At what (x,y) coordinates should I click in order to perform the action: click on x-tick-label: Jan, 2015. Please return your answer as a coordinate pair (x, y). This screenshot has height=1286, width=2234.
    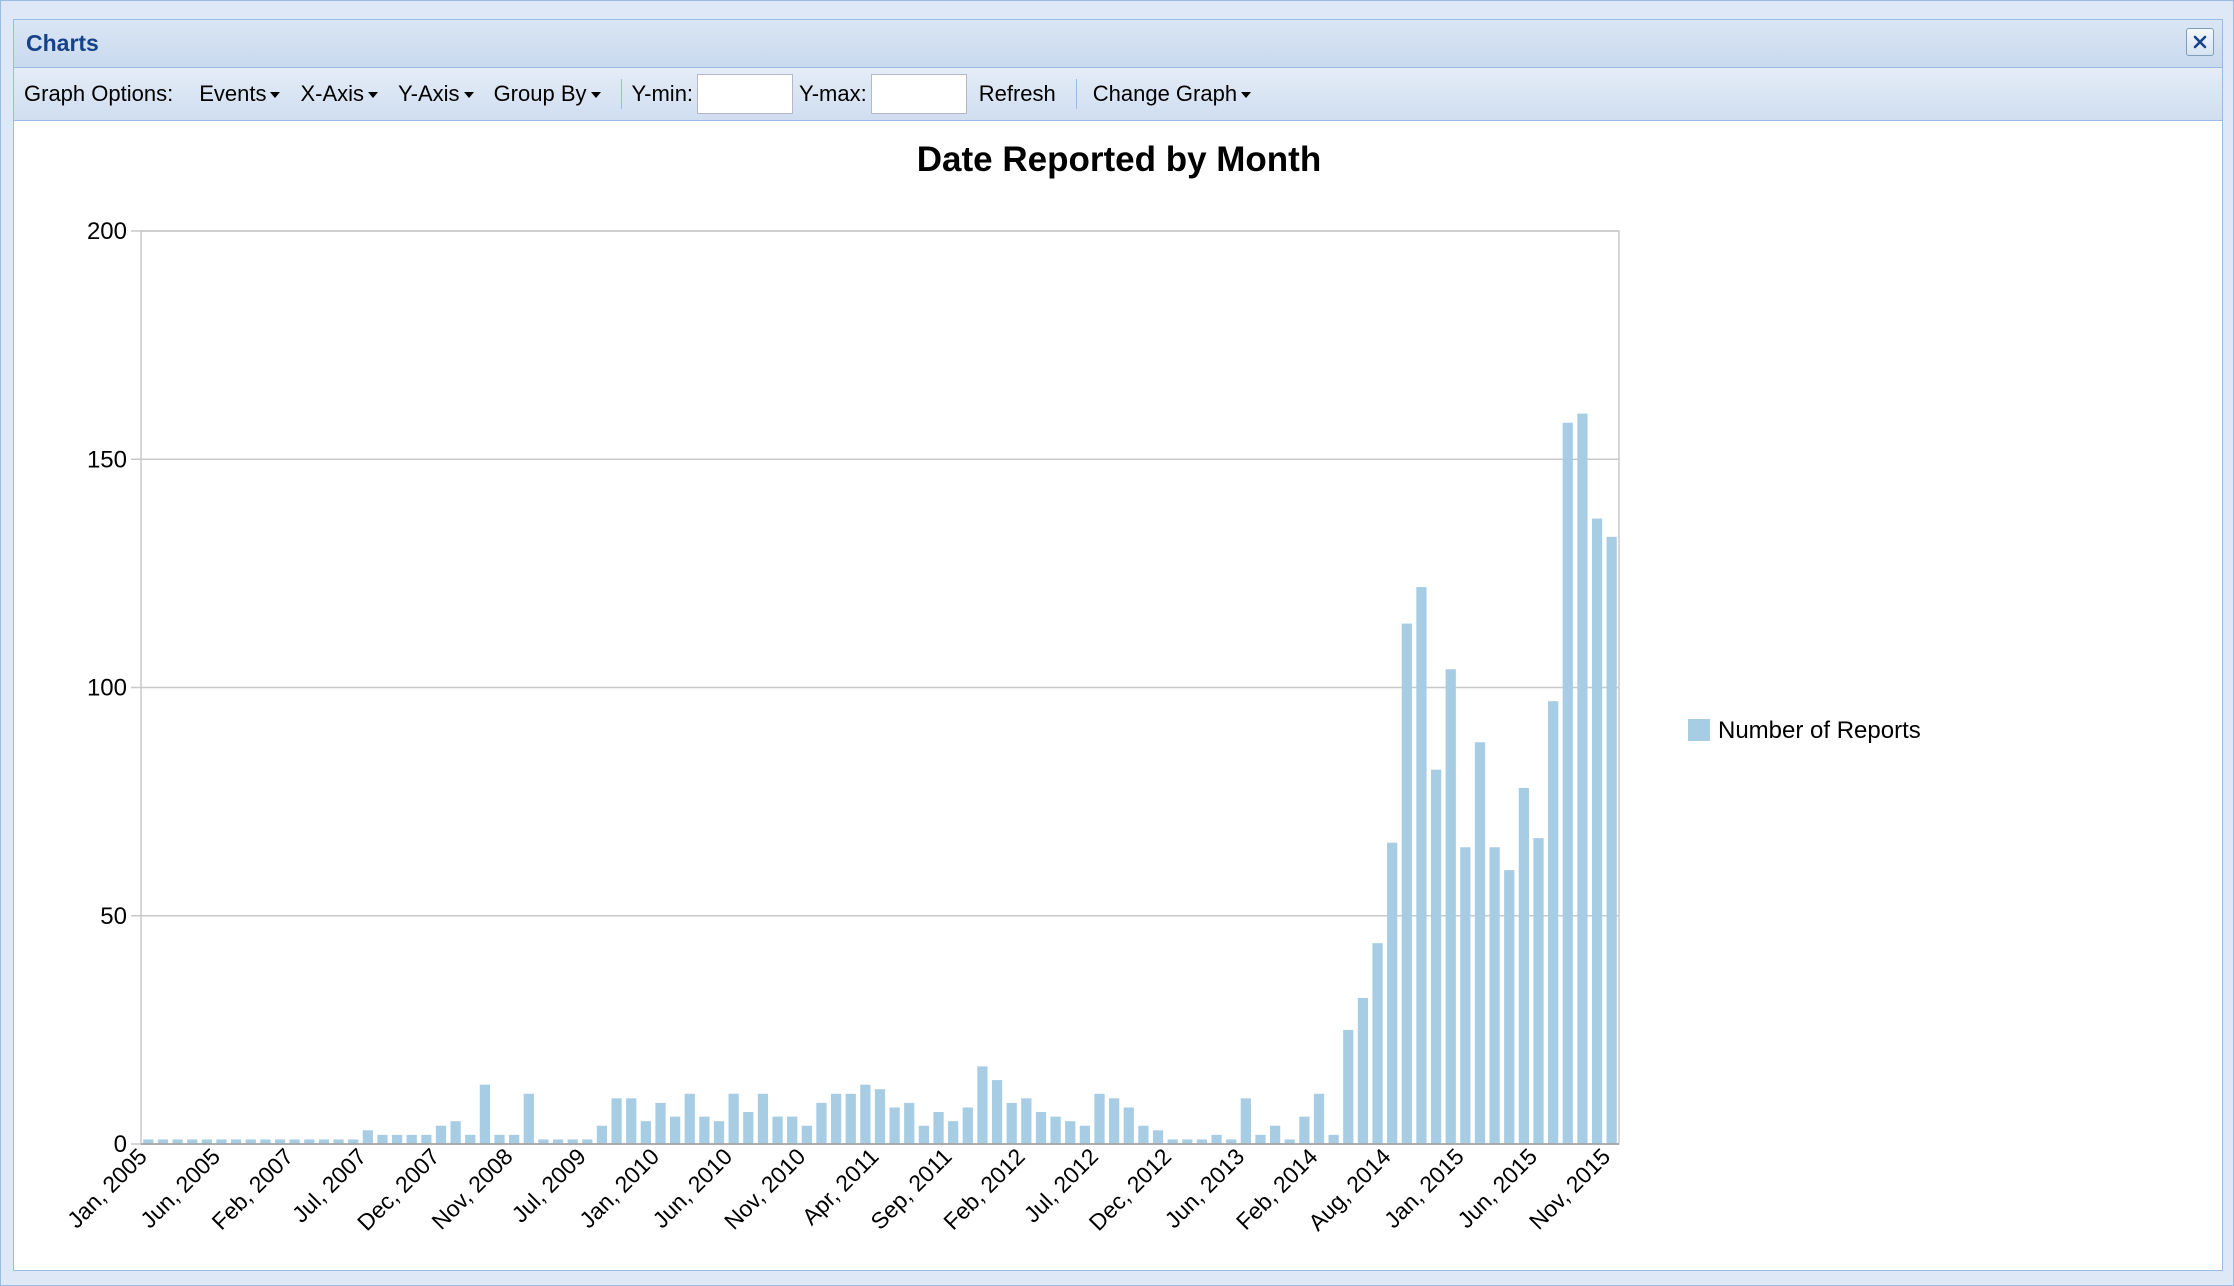
    Looking at the image, I should click on (1424, 1188).